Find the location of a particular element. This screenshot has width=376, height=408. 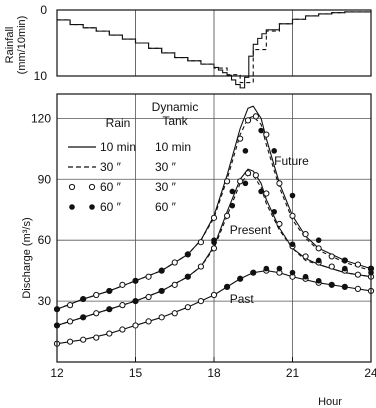

legend-header-rain: Rain is located at coordinates (118, 123).